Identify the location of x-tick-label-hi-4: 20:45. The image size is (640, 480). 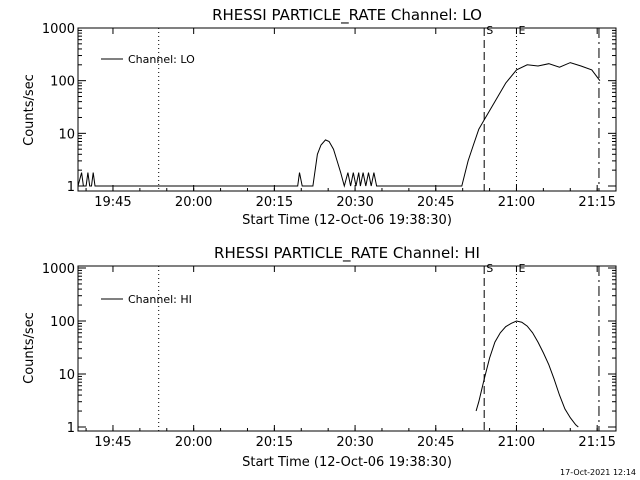
(435, 442).